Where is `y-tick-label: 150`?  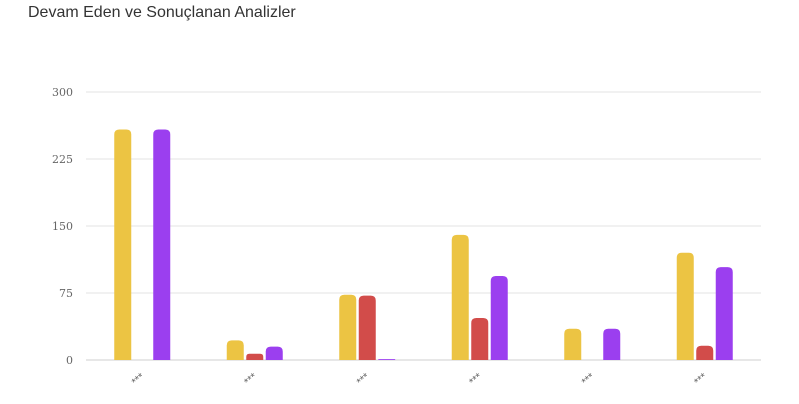 y-tick-label: 150 is located at coordinates (62, 226).